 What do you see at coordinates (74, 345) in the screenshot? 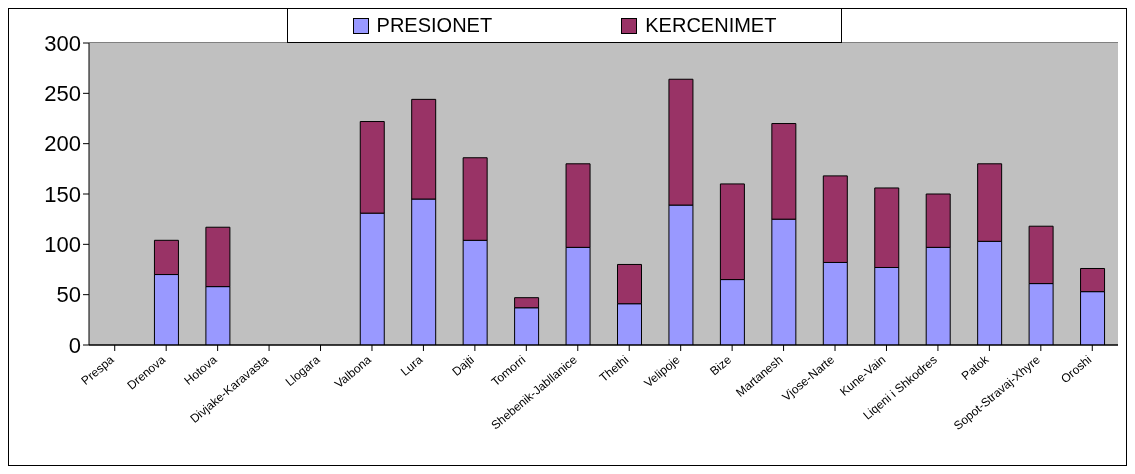
I see `y-tick-label: 0` at bounding box center [74, 345].